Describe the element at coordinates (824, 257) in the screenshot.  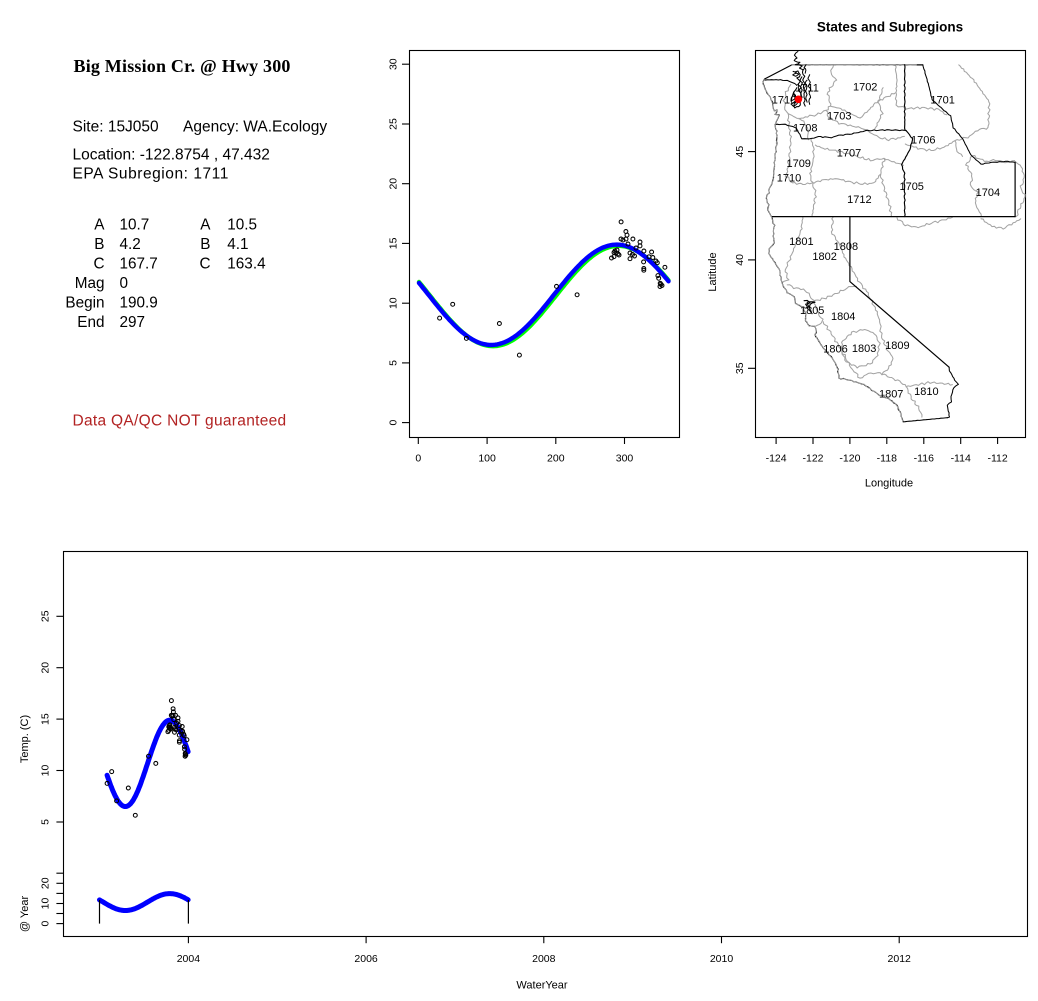
I see `svg-text: 1802` at that location.